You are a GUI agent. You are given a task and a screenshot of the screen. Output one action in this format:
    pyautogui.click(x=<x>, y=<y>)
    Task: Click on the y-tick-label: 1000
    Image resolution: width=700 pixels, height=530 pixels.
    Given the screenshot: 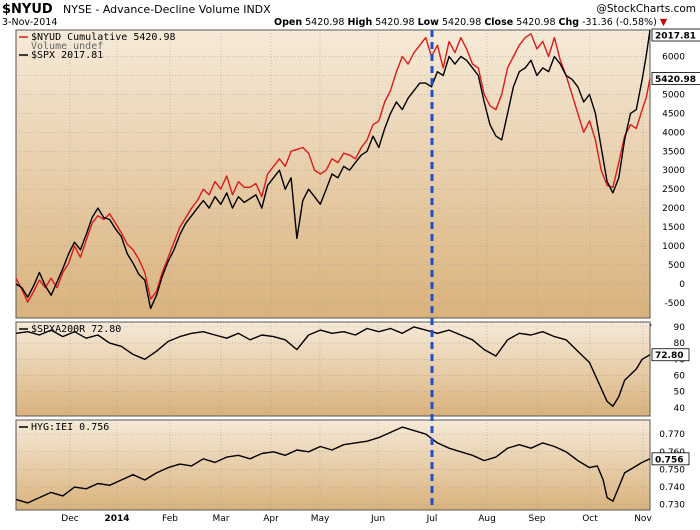 What is the action you would take?
    pyautogui.click(x=673, y=247)
    